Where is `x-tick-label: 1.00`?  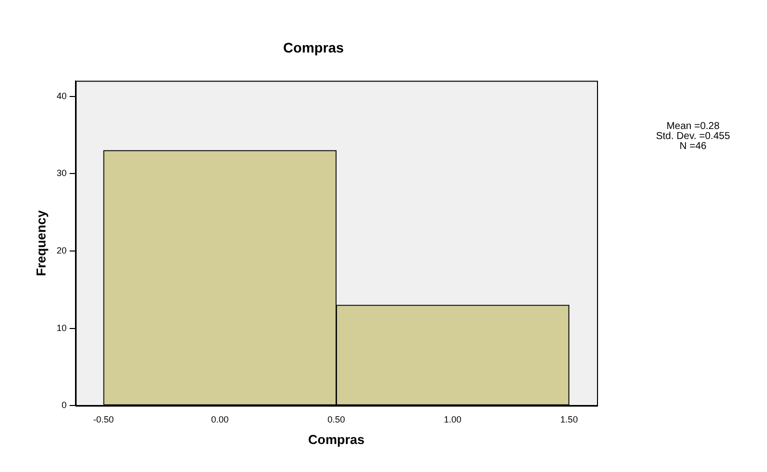 x-tick-label: 1.00 is located at coordinates (453, 419).